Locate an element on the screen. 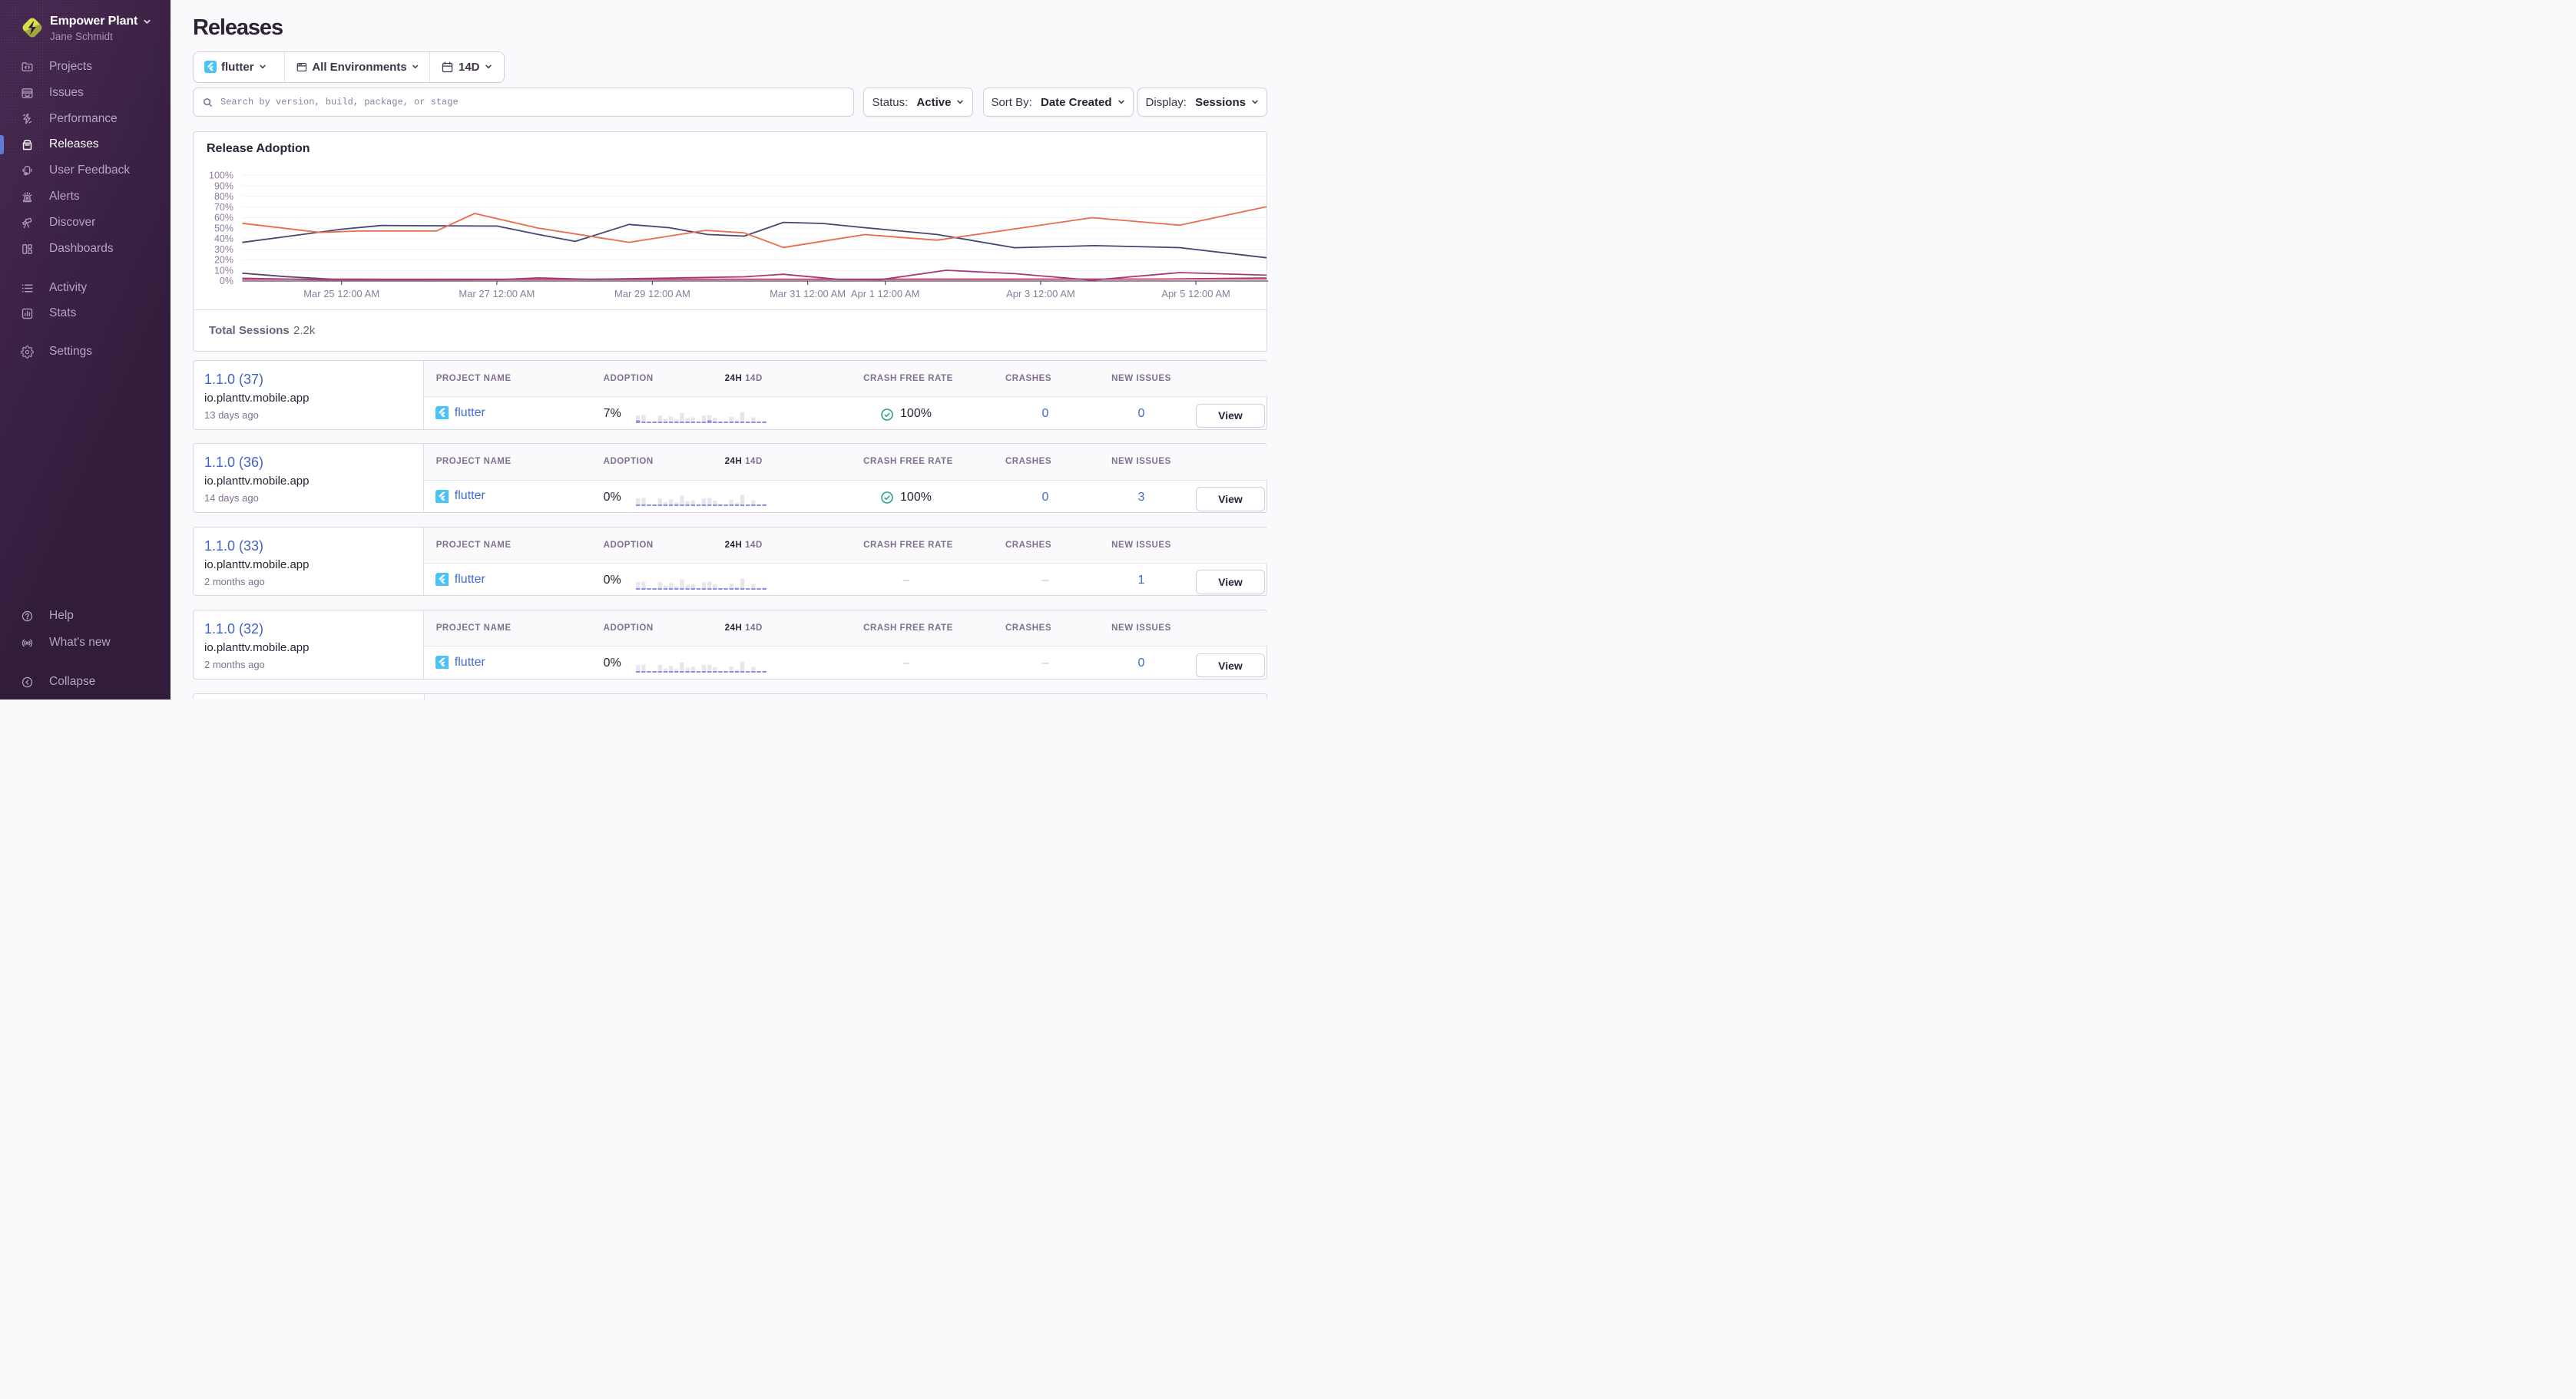  svg-text: 50% is located at coordinates (224, 228).